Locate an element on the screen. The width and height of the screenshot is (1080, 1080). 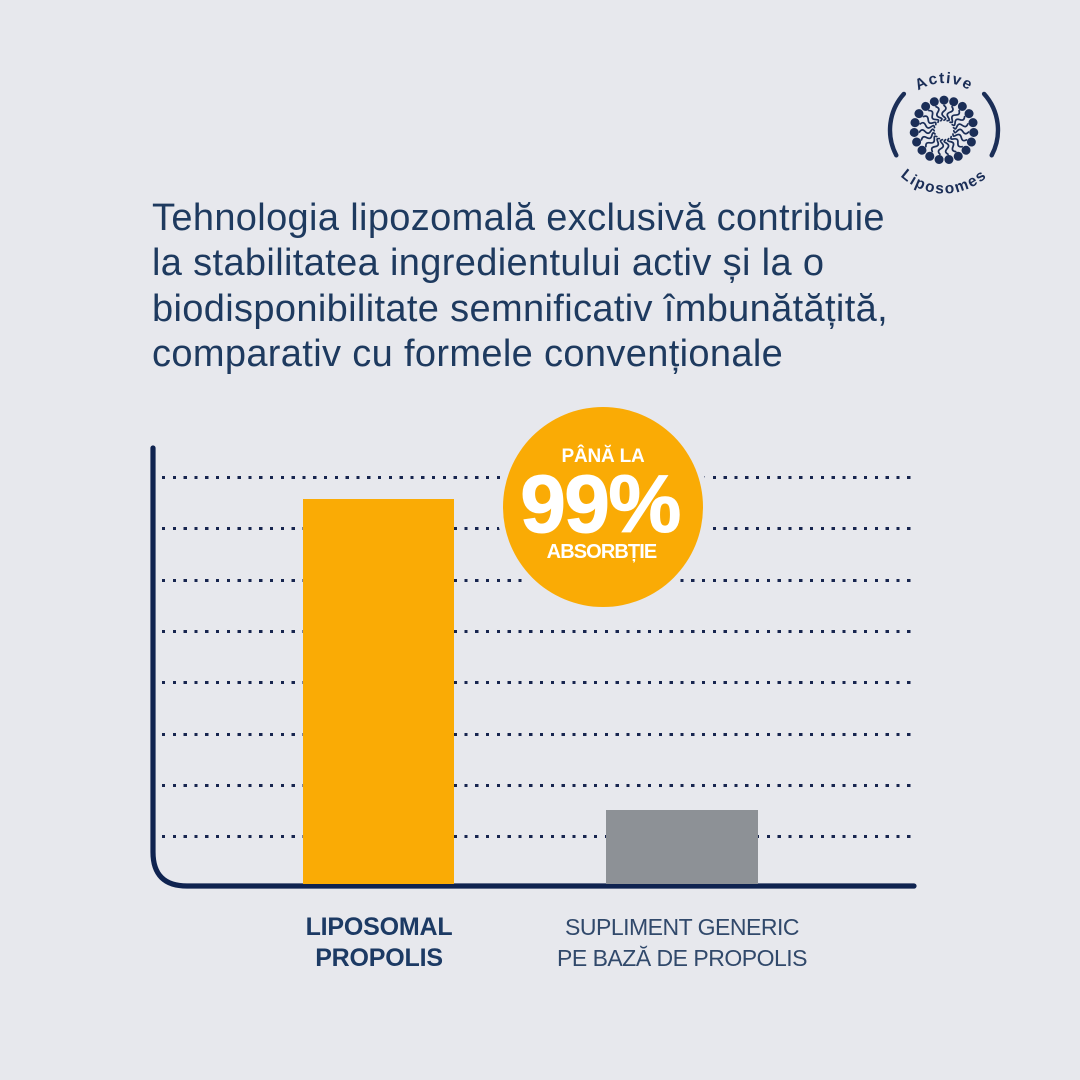
svg-text: Active is located at coordinates (944, 82).